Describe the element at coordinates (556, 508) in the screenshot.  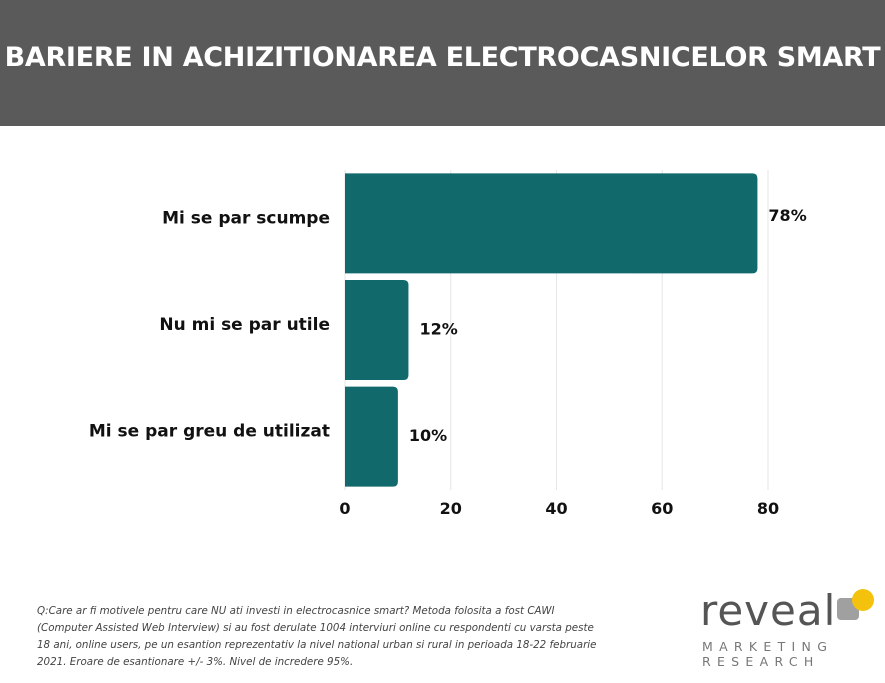
I see `x-tick-label-2: 40` at that location.